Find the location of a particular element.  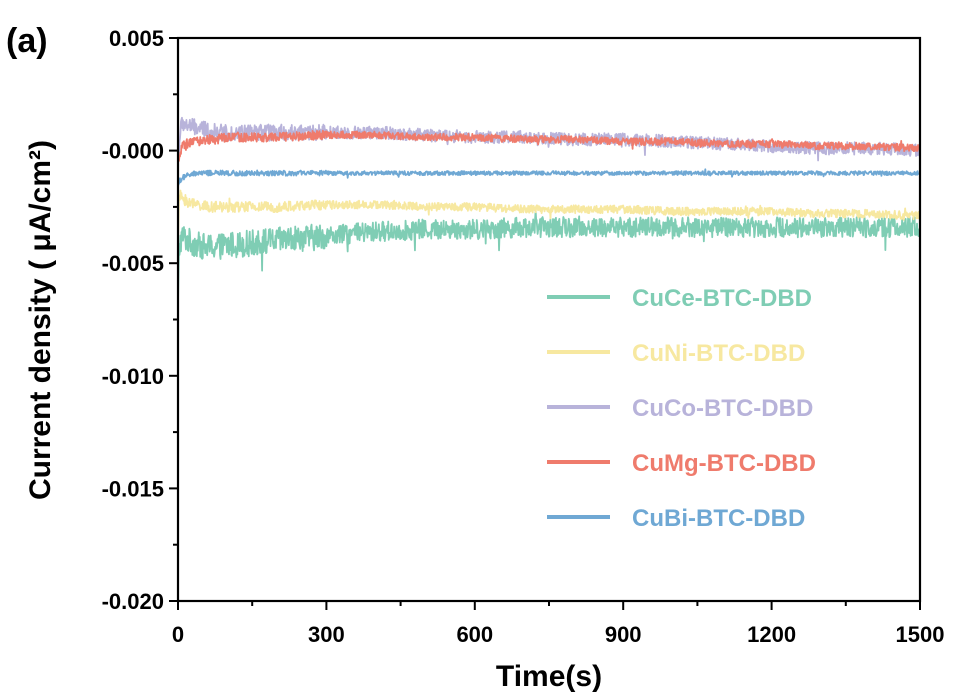

y-tick-label: -0.005 is located at coordinates (133, 263).